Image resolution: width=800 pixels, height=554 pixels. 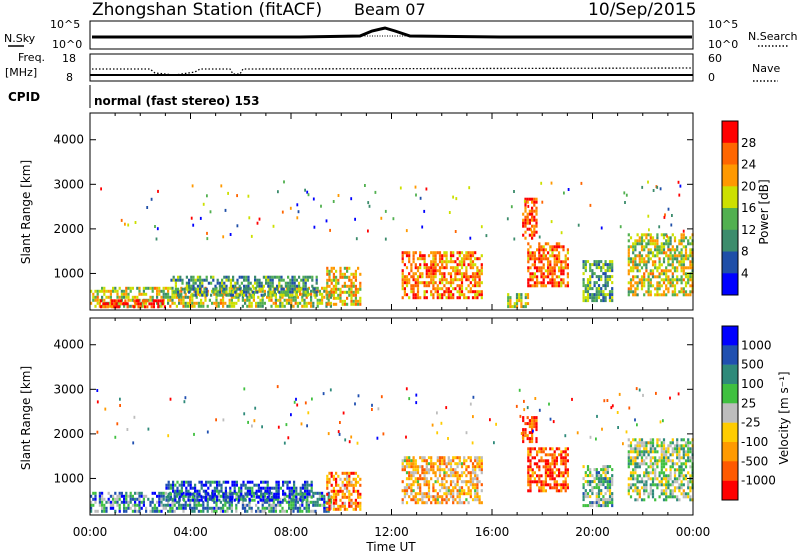 What do you see at coordinates (378, 409) in the screenshot?
I see `velocity-scatter-echo` at bounding box center [378, 409].